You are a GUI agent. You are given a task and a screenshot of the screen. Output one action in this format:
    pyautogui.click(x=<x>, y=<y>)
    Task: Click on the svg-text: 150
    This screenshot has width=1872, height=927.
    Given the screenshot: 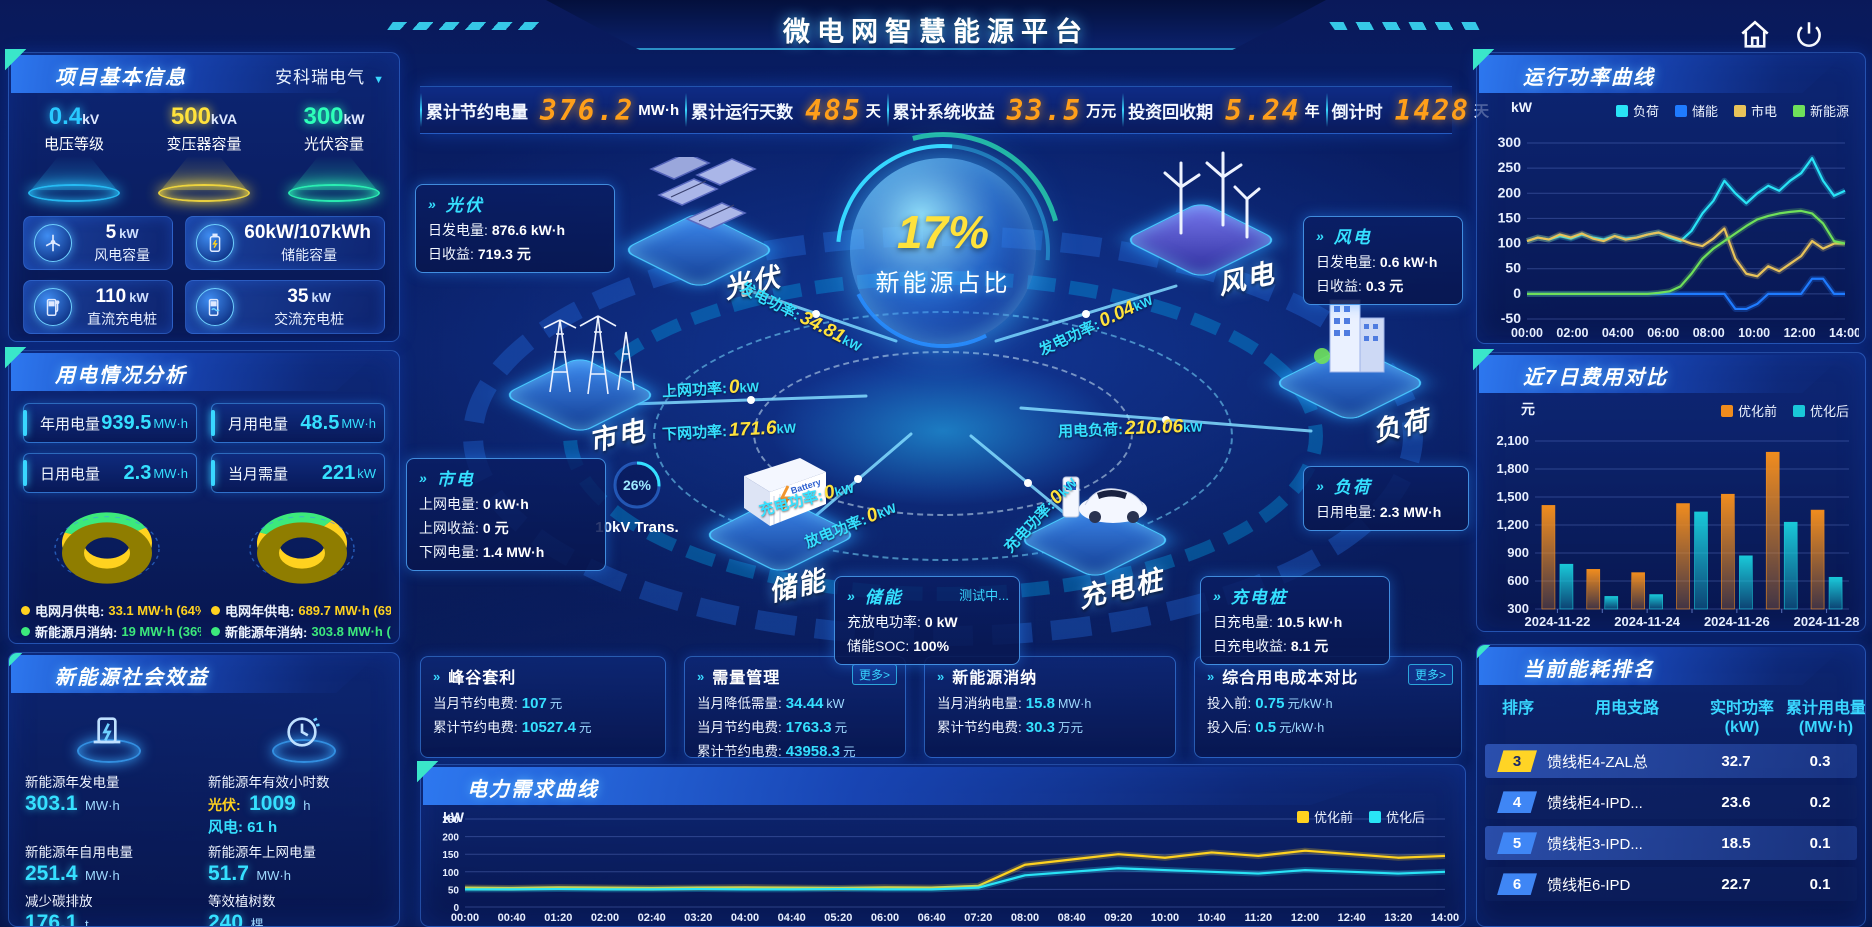 What is the action you would take?
    pyautogui.click(x=450, y=855)
    